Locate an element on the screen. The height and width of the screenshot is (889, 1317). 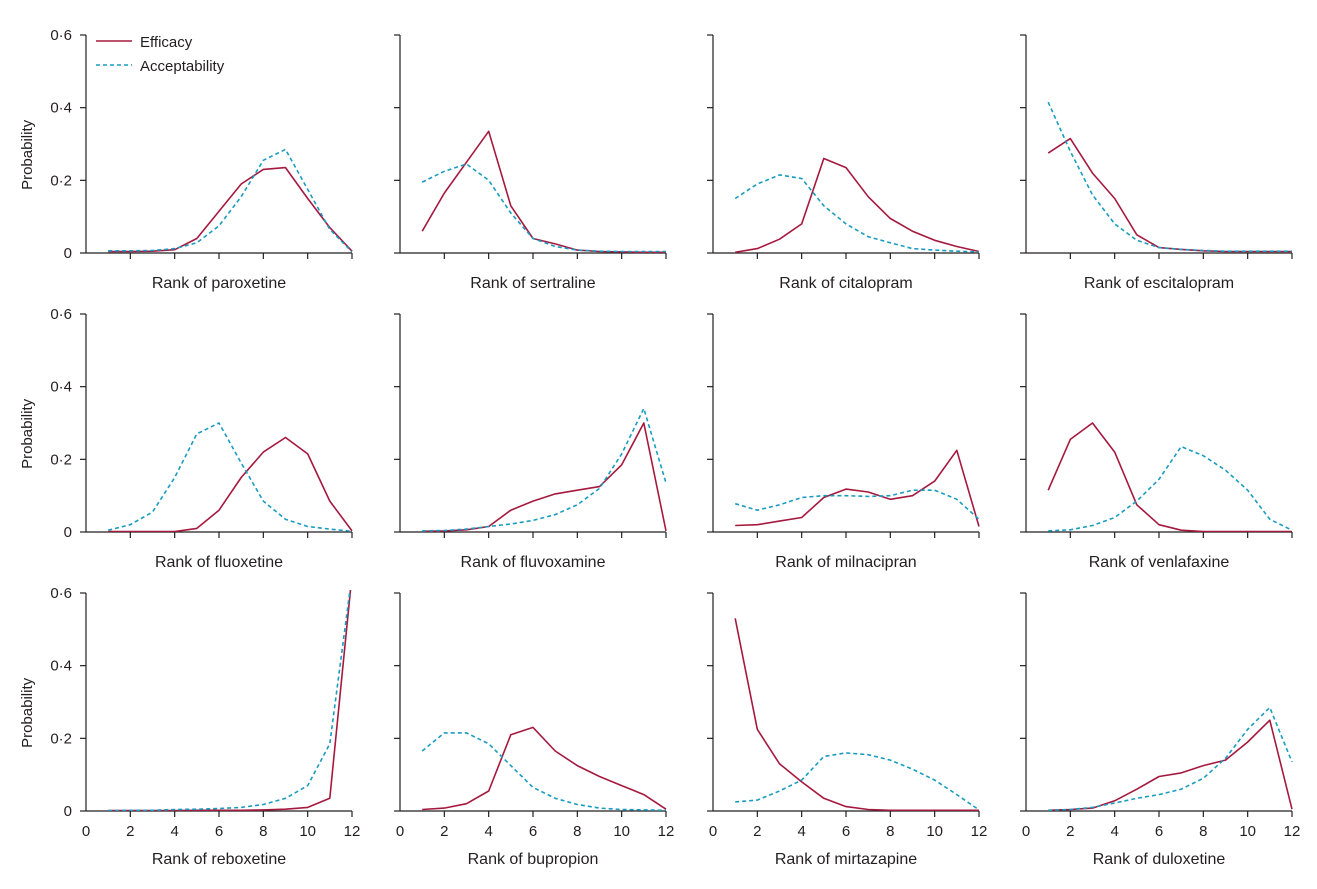
x-axis-label: Rank of reboxetine is located at coordinates (219, 859).